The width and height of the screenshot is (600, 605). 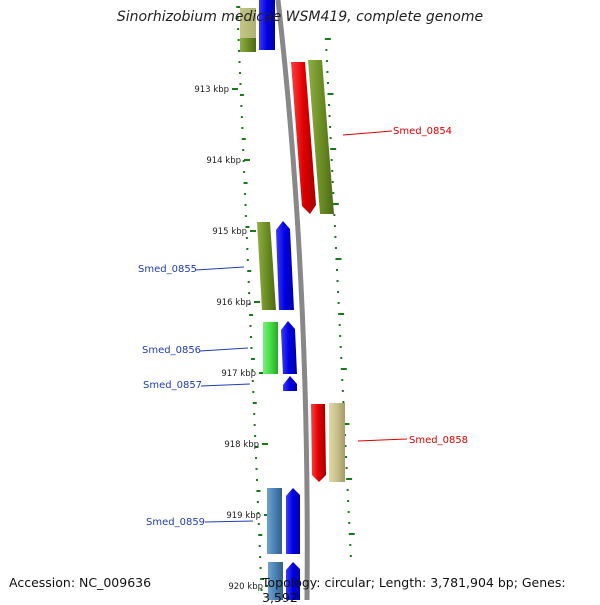 I want to click on accession-text: Accession: NC_009636, so click(x=80, y=582).